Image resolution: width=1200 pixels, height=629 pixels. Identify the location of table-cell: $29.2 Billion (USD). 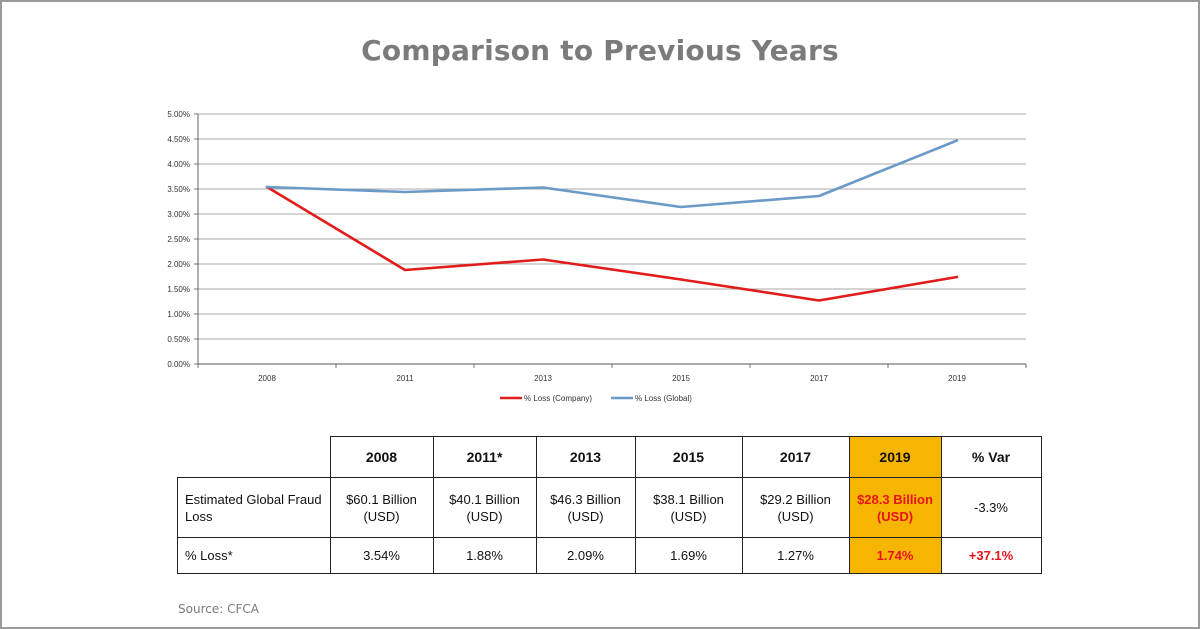
(795, 507).